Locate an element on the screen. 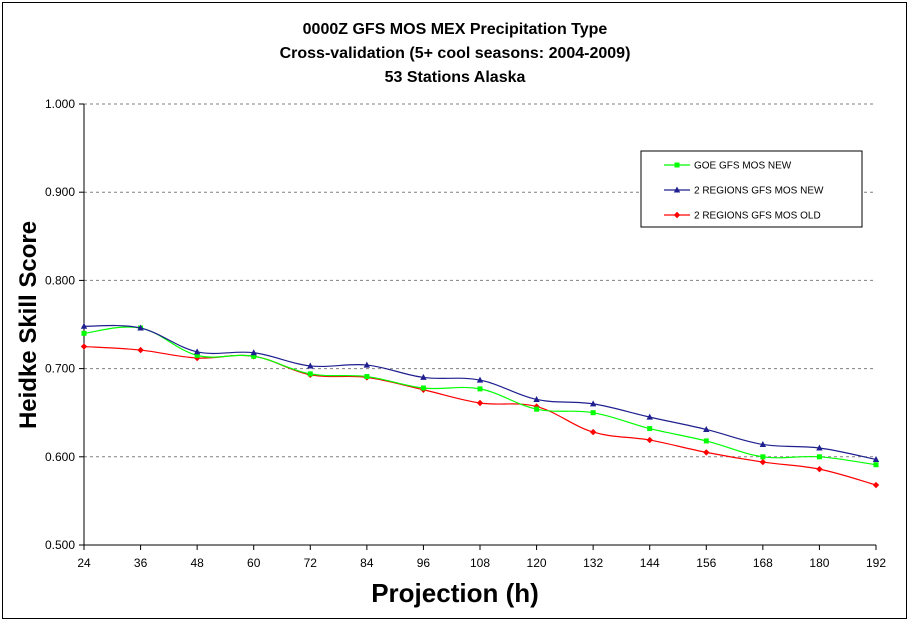 The image size is (911, 623). y-tick-label: 0.600 is located at coordinates (60, 457).